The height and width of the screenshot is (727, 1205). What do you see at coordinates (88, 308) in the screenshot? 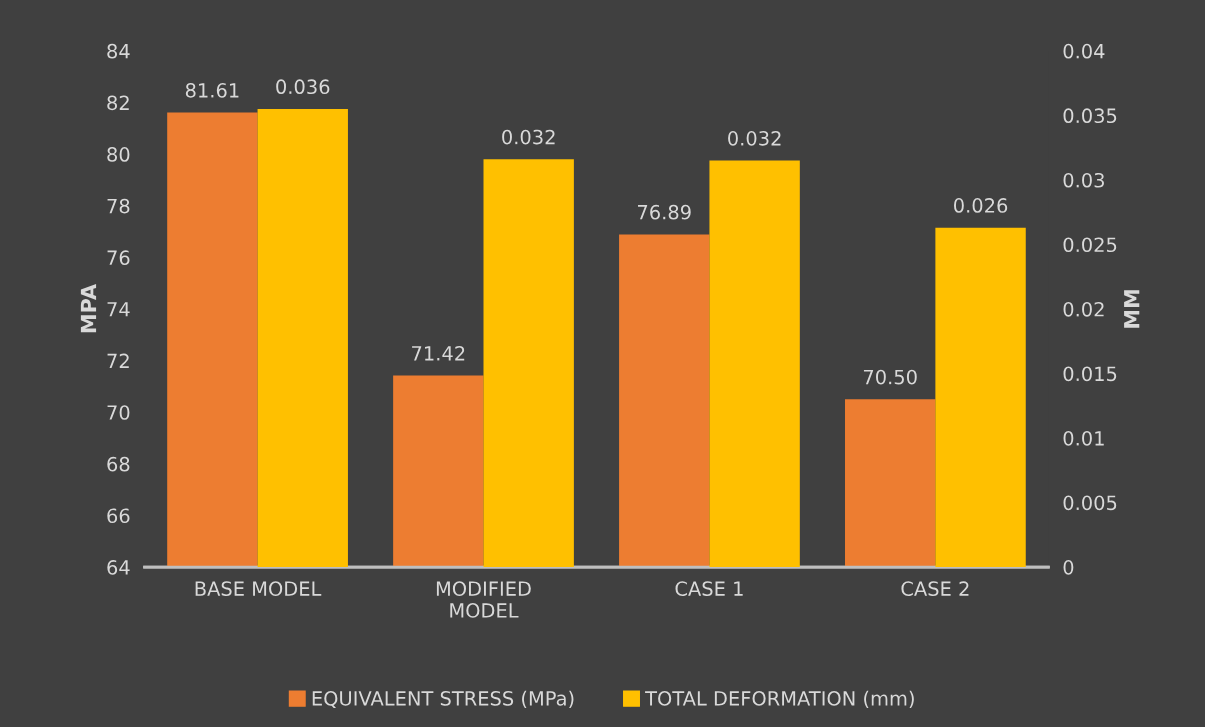
I see `y-axis-title: MPA` at bounding box center [88, 308].